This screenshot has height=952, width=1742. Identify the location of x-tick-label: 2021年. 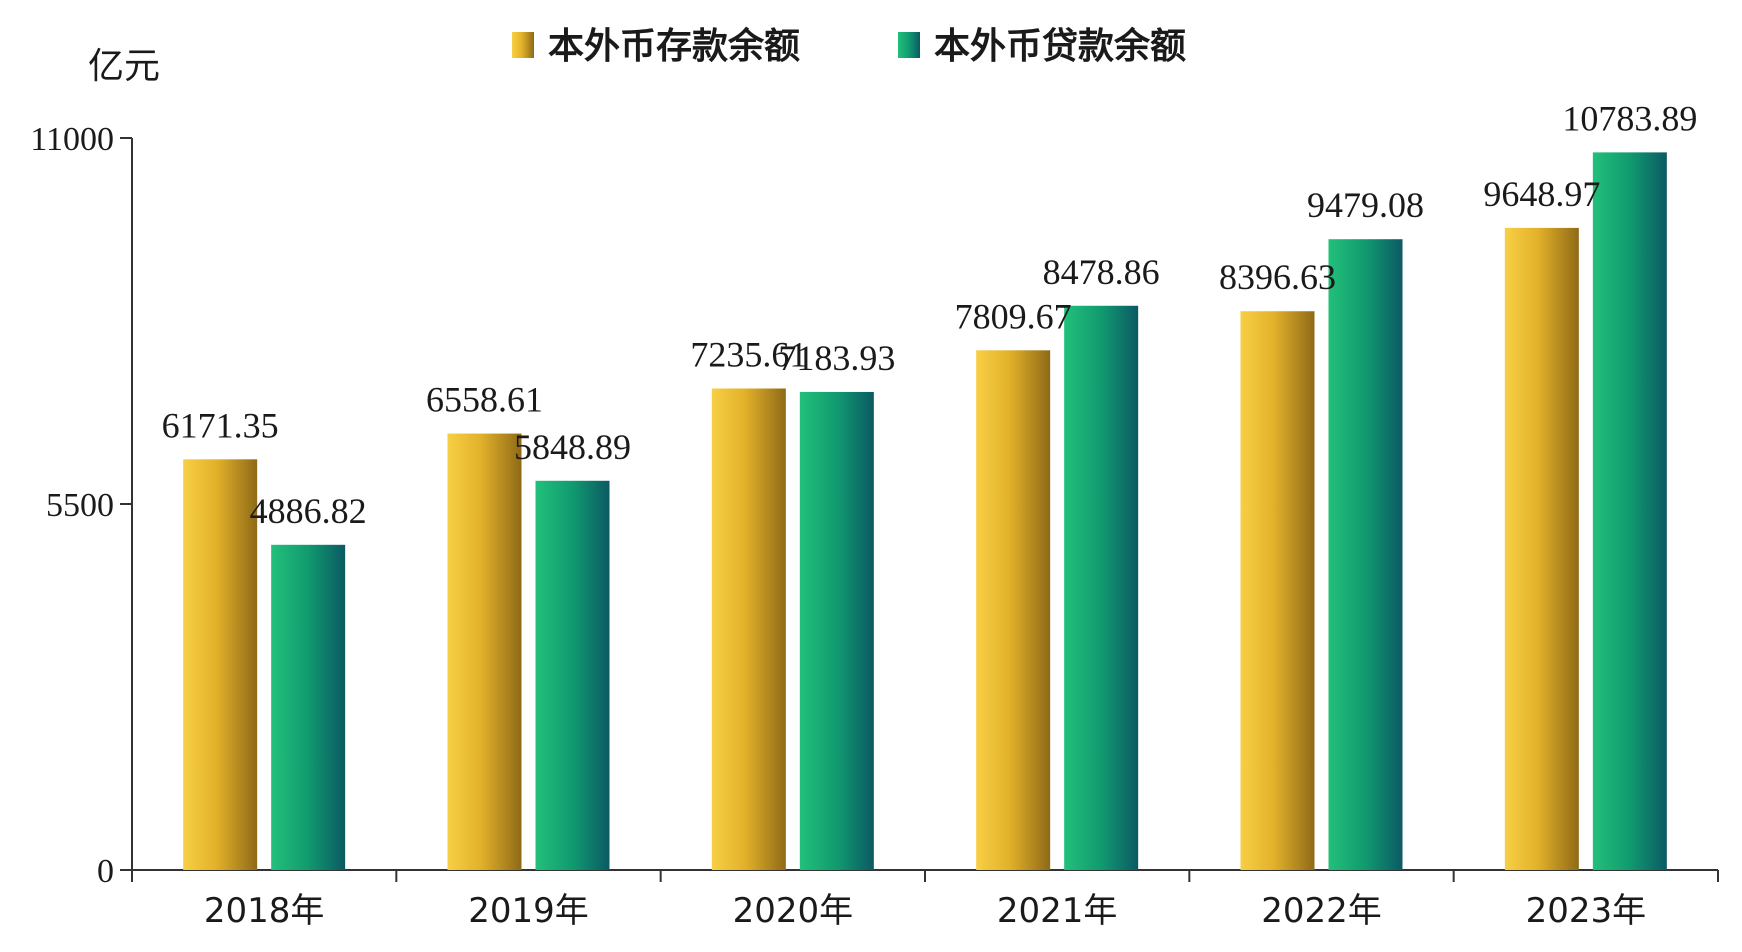
(1057, 911).